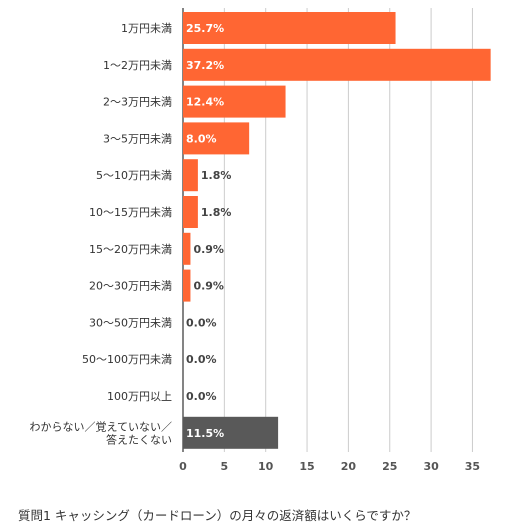 The image size is (510, 530). What do you see at coordinates (201, 138) in the screenshot?
I see `data-label: 8.0%` at bounding box center [201, 138].